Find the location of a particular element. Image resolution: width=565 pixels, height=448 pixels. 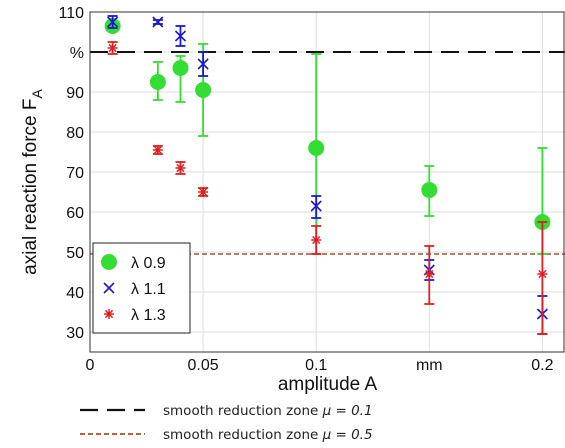

y-tick-label: 80 is located at coordinates (75, 133).